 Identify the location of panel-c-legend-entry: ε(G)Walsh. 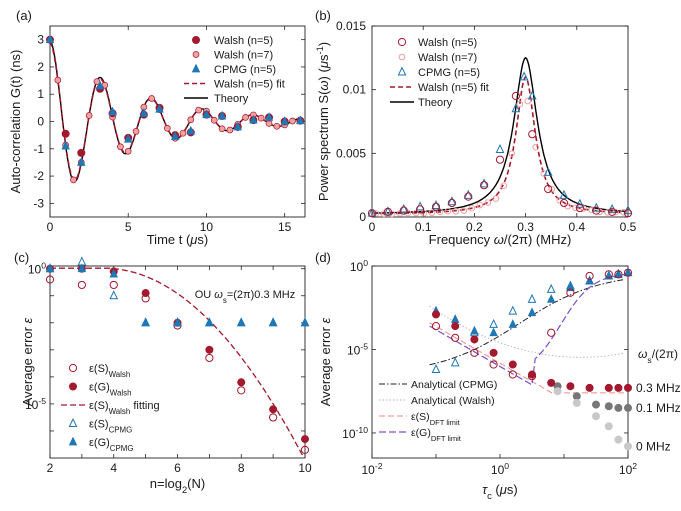
(110, 390).